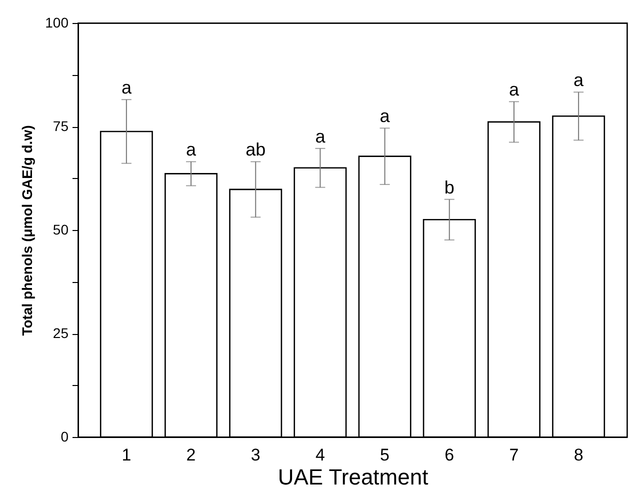 This screenshot has width=629, height=496. What do you see at coordinates (353, 477) in the screenshot?
I see `x-axis-title: UAE Treatment` at bounding box center [353, 477].